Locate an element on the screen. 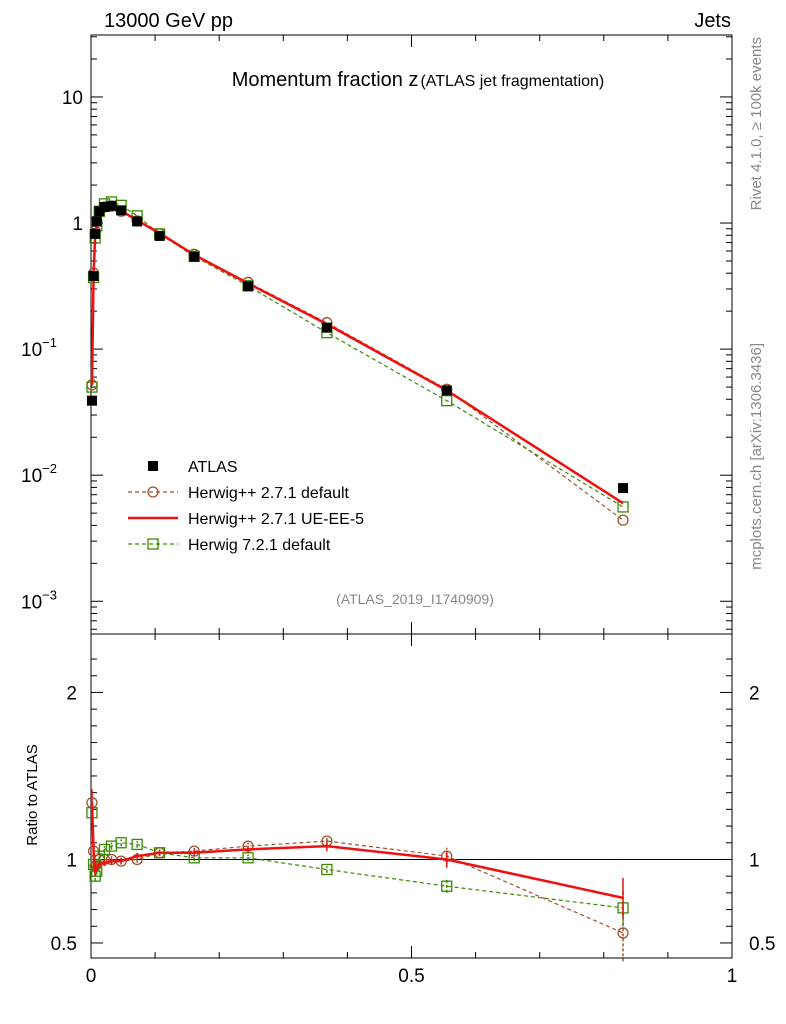 Image resolution: width=786 pixels, height=1024 pixels. legend-item: Herwig++ 2.7.1 UE-EE-5 is located at coordinates (246, 519).